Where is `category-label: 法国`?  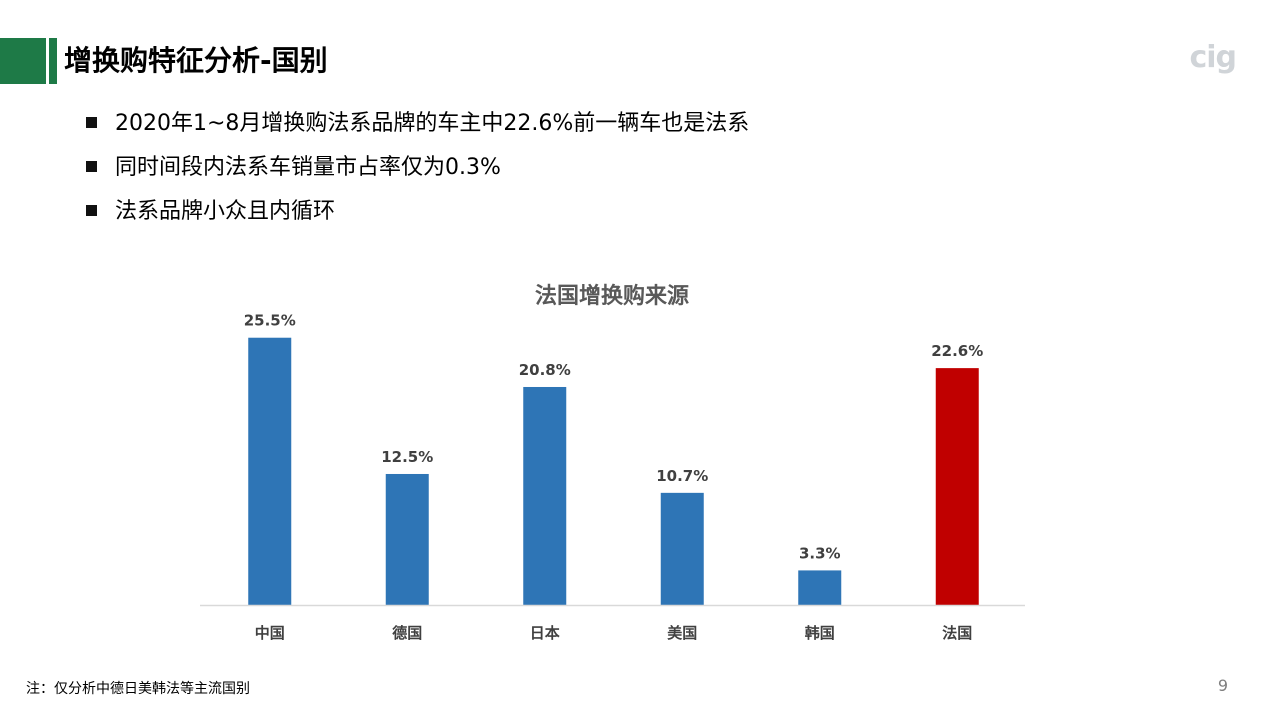 category-label: 法国 is located at coordinates (957, 633).